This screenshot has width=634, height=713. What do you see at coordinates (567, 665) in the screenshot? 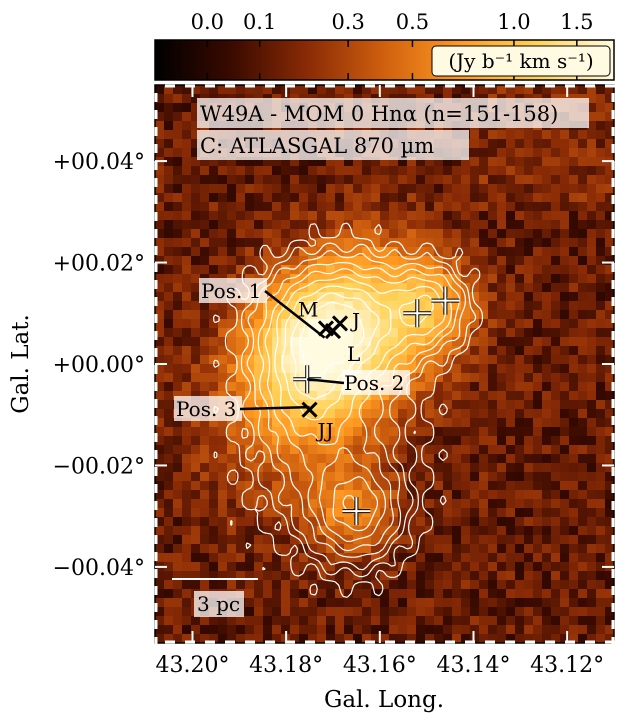
I see `x-tick-label: 43.12°` at bounding box center [567, 665].